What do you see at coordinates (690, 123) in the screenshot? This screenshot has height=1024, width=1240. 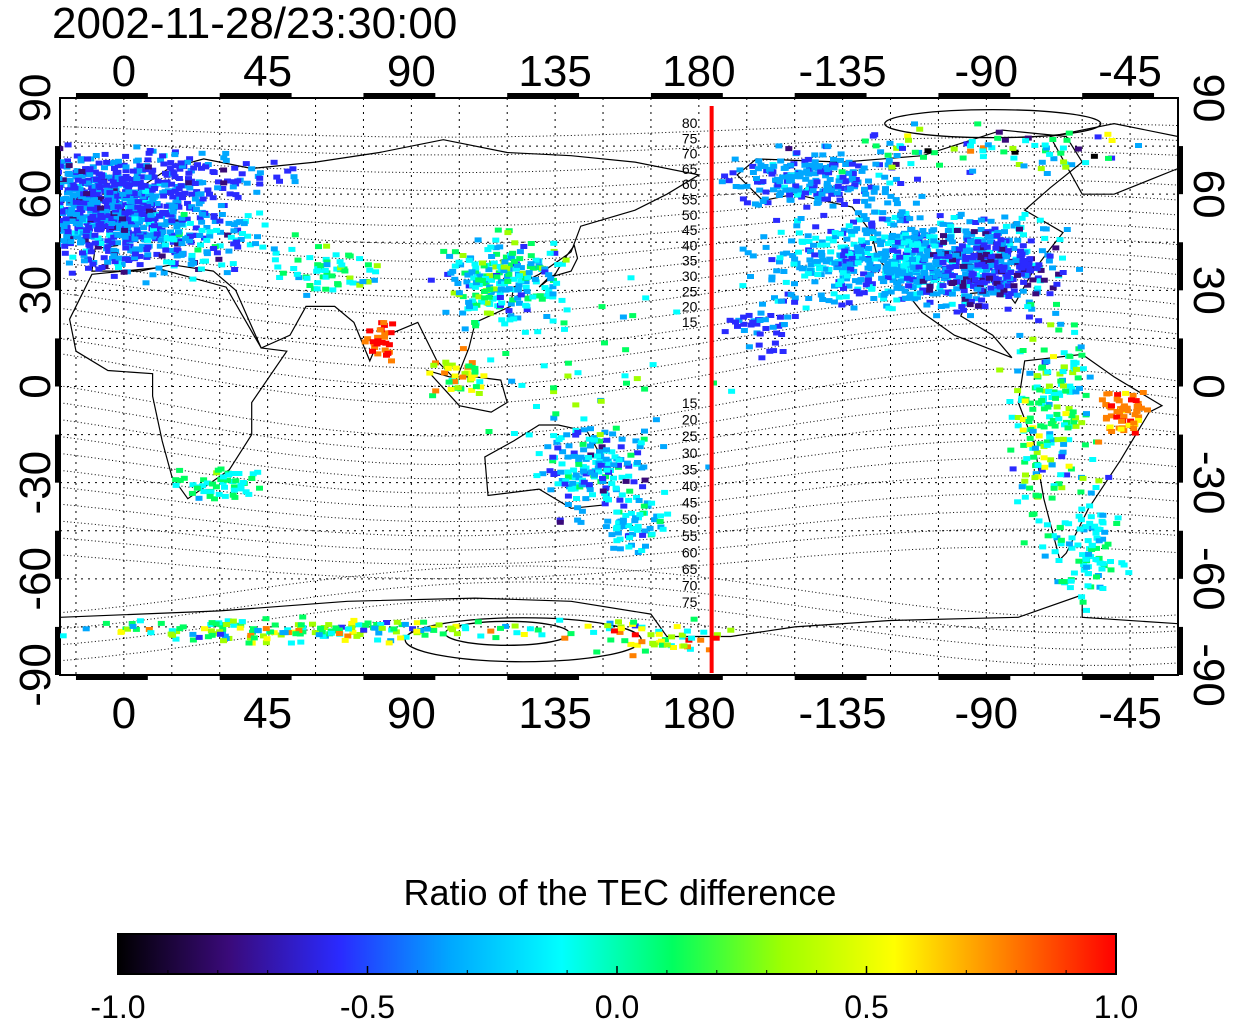 I see `north-contour-label: 80` at bounding box center [690, 123].